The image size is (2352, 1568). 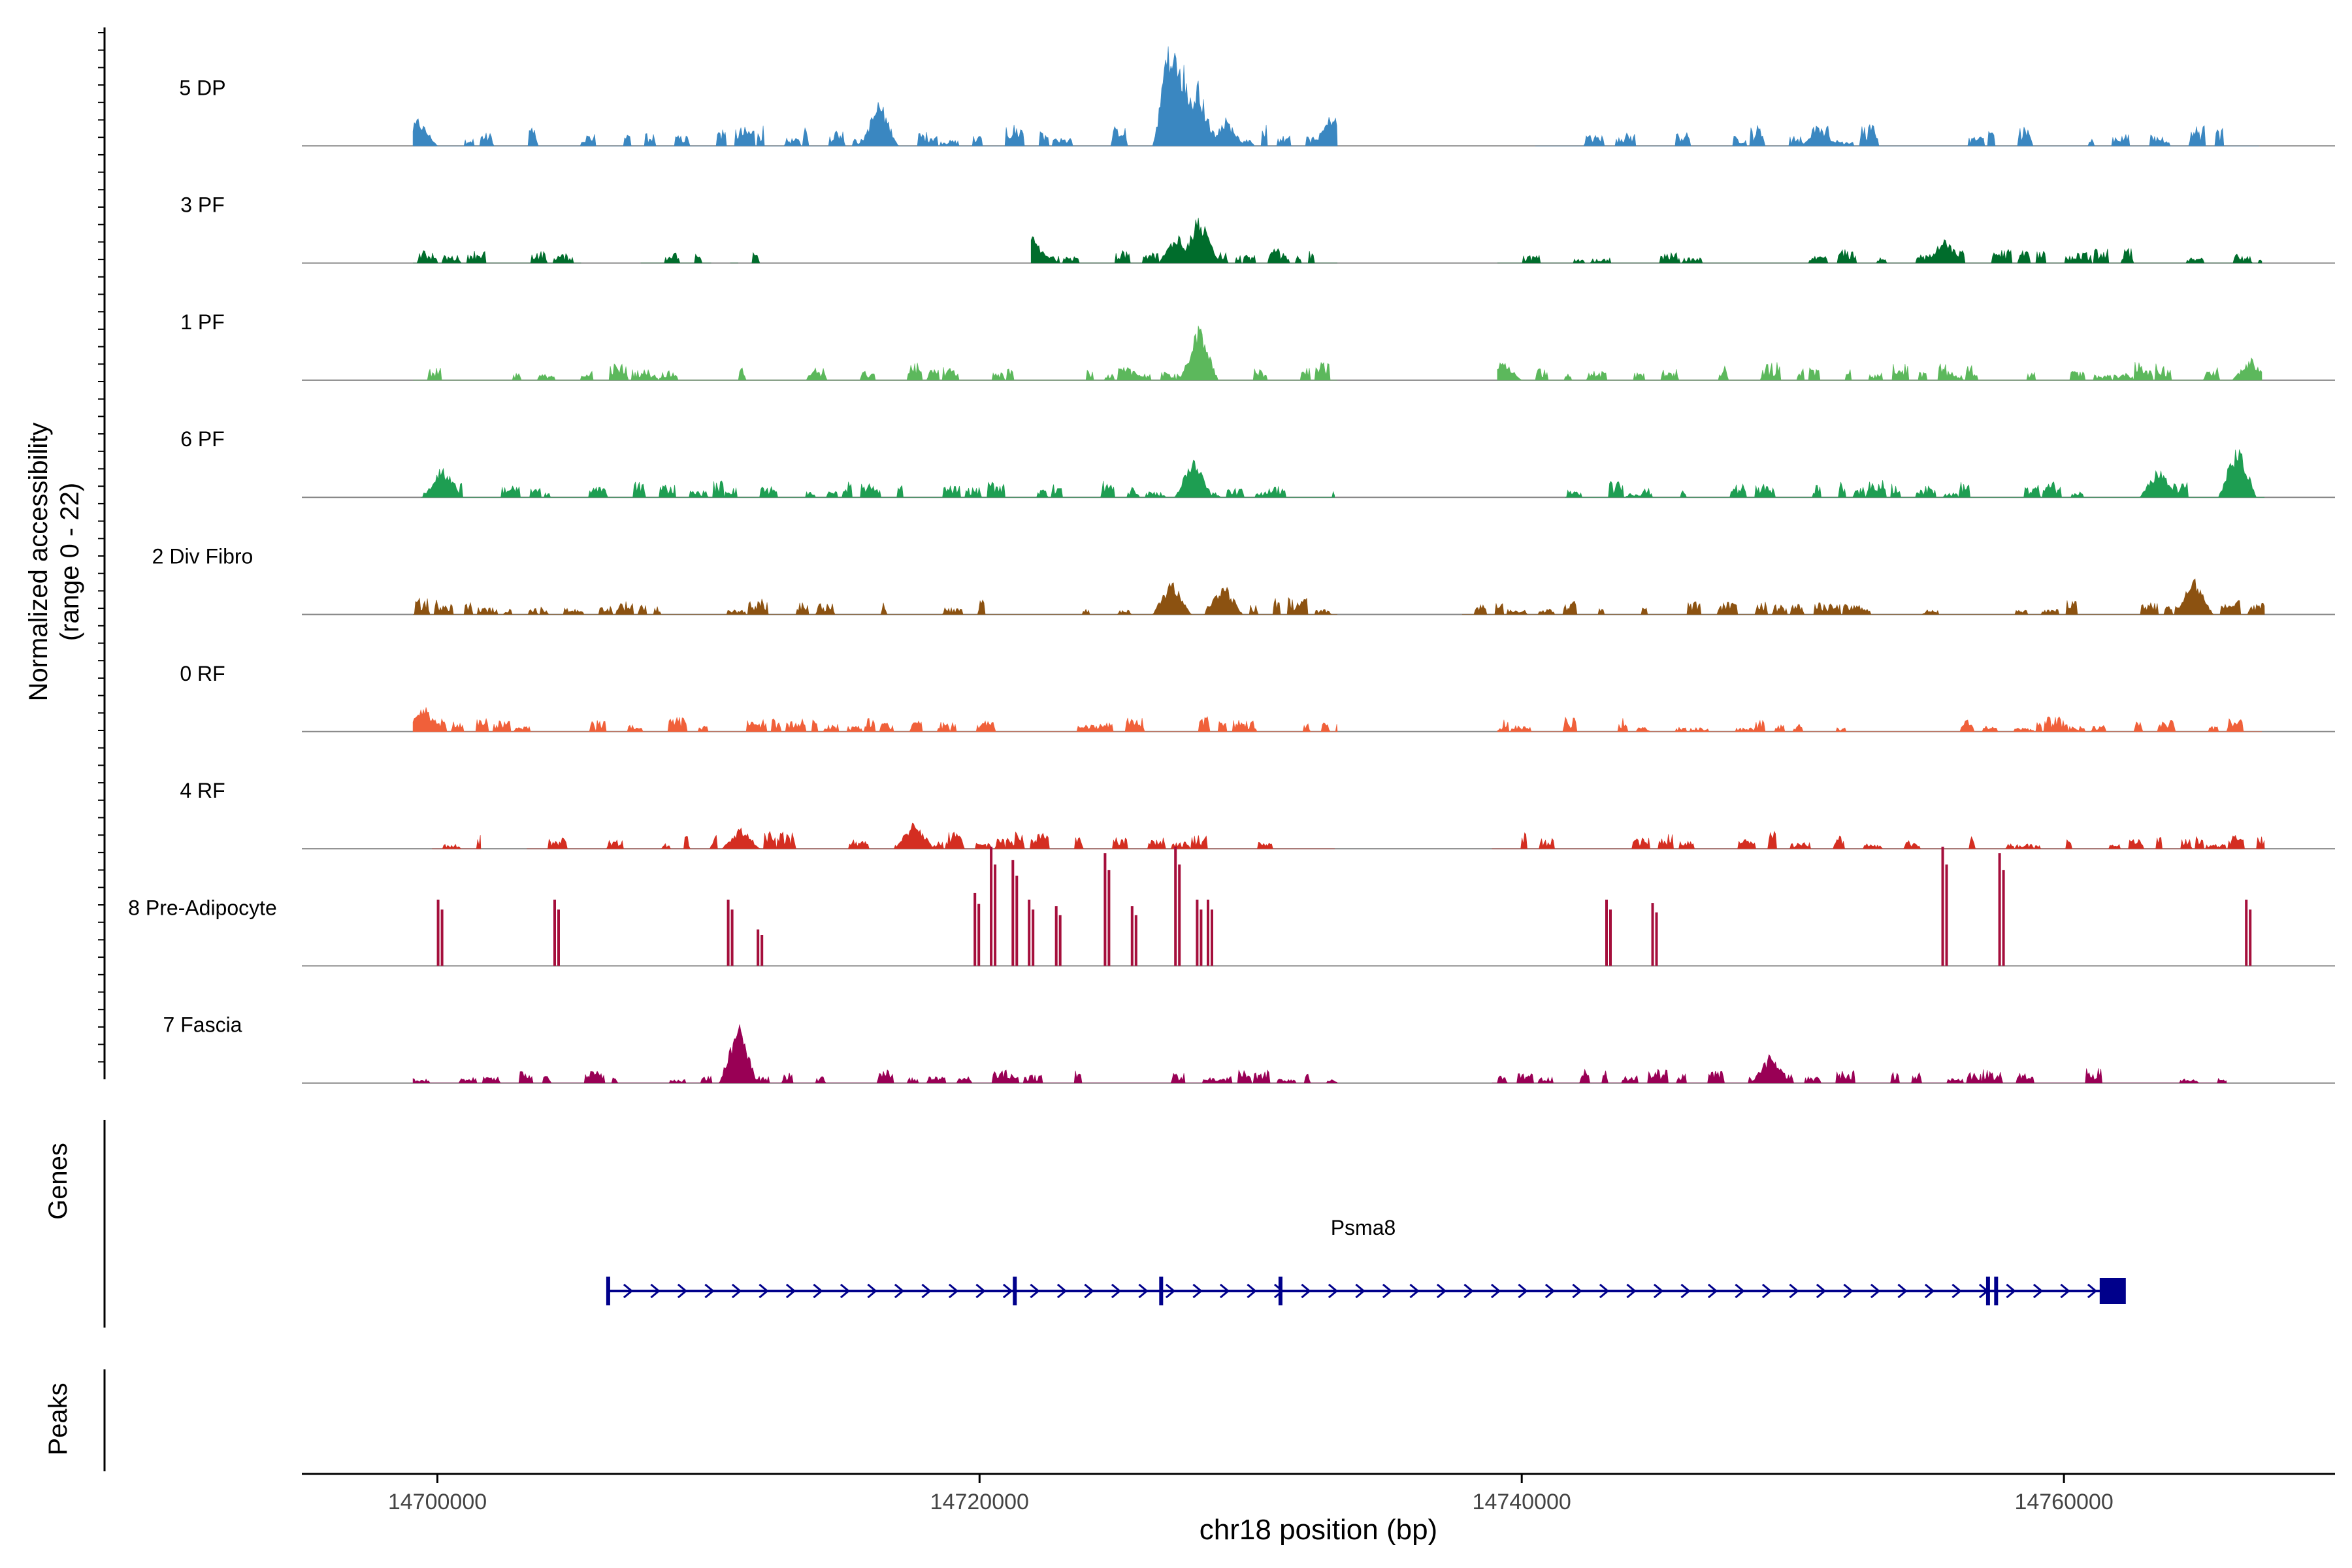 I want to click on track-label: 4 RF, so click(x=202, y=790).